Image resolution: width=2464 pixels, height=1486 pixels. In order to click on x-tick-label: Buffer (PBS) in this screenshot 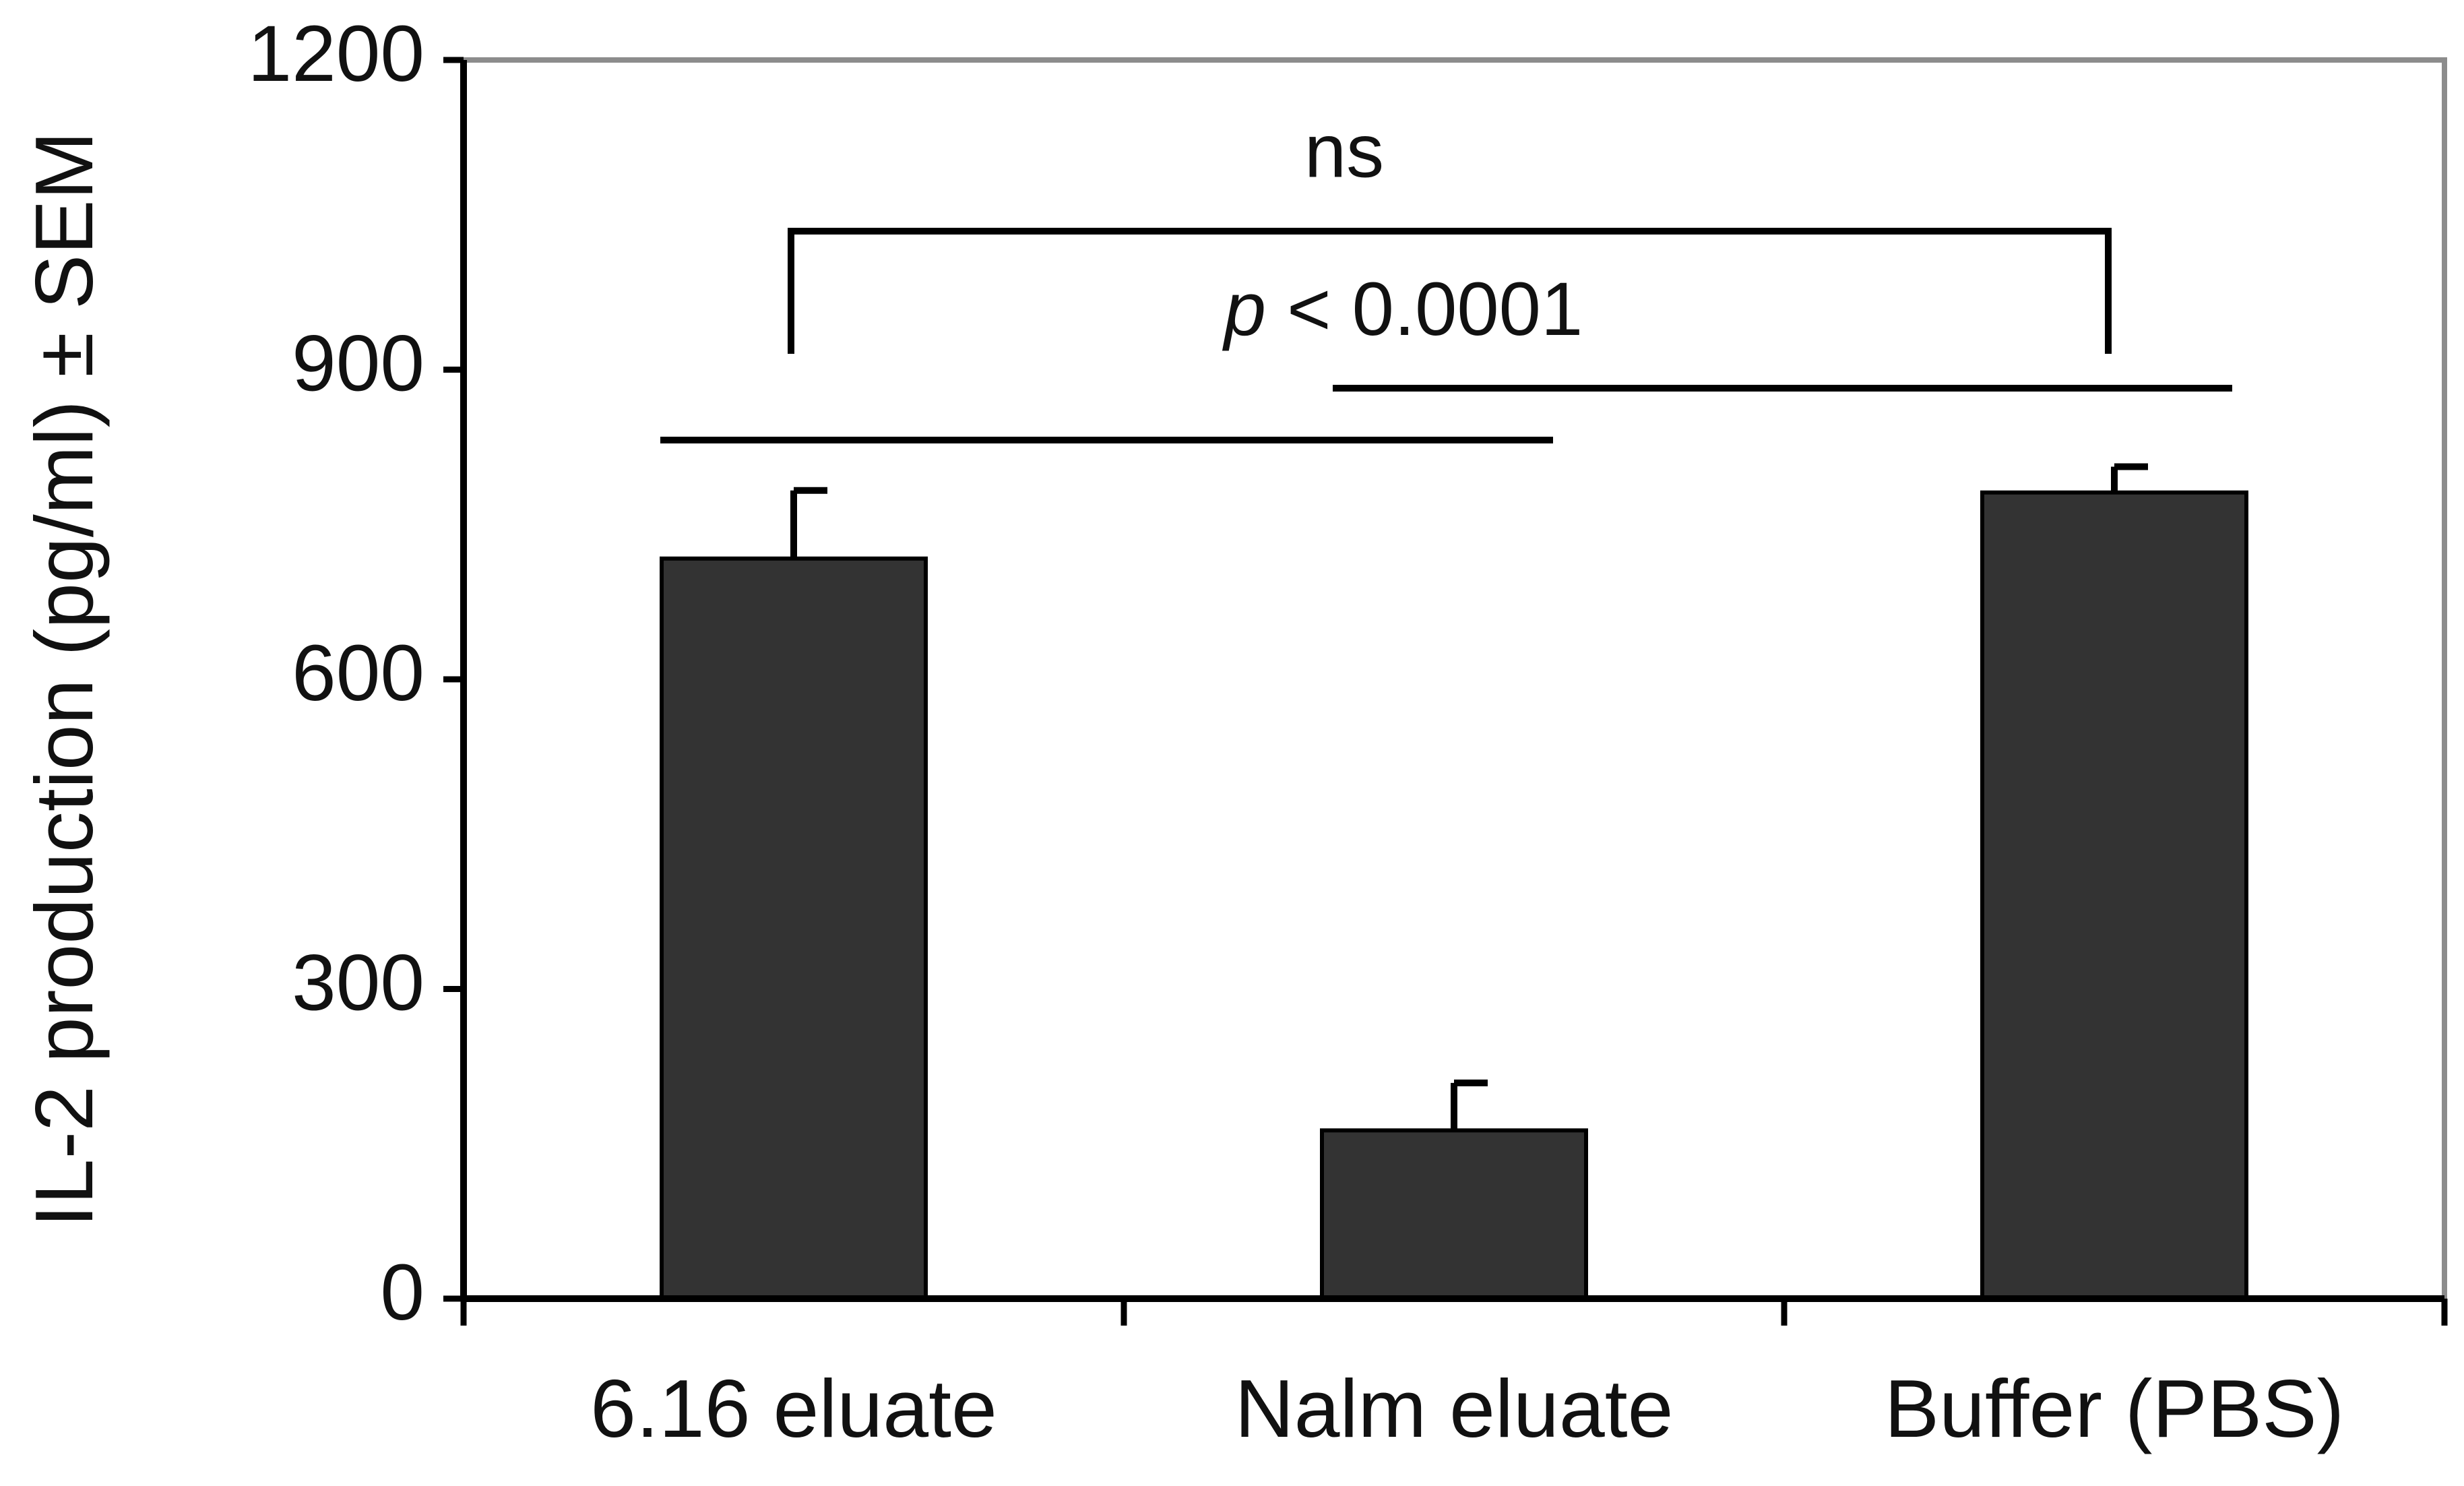, I will do `click(2115, 1408)`.